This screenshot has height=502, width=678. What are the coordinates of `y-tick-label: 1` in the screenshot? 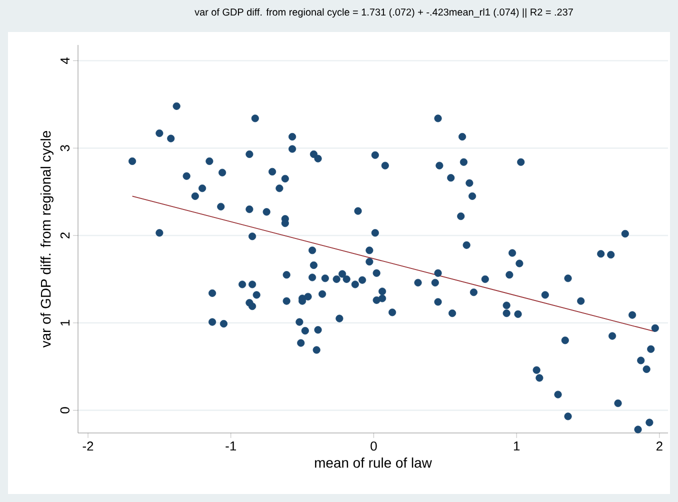 It's located at (65, 323).